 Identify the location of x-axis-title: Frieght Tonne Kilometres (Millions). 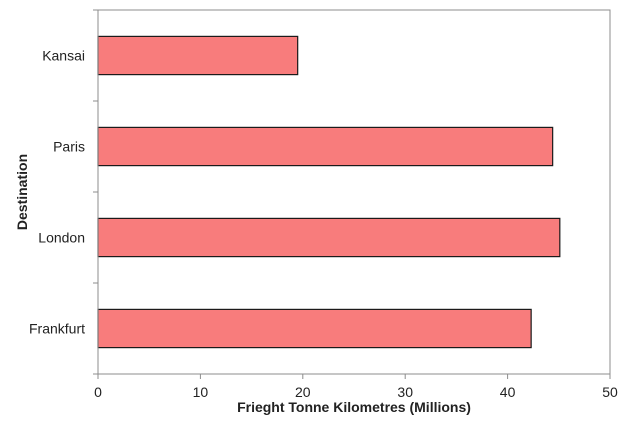
(354, 407).